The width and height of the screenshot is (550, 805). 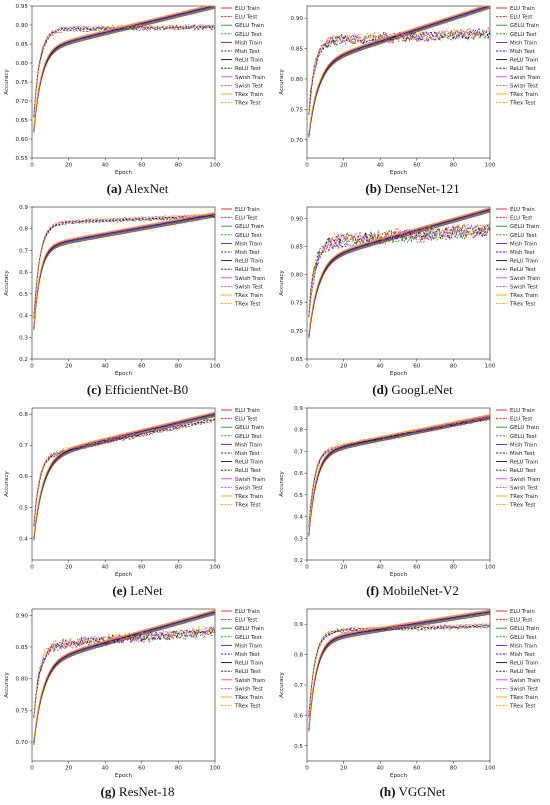 I want to click on caption-letter: (f), so click(x=373, y=590).